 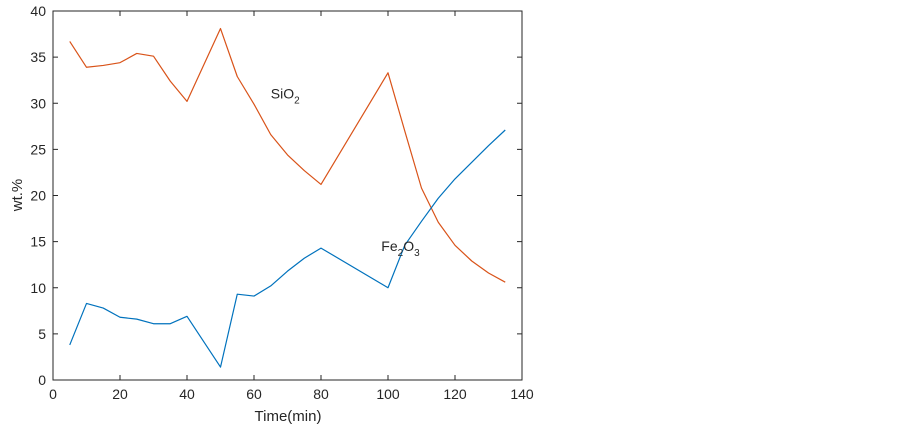 I want to click on y-tick-label: 20, so click(x=38, y=196).